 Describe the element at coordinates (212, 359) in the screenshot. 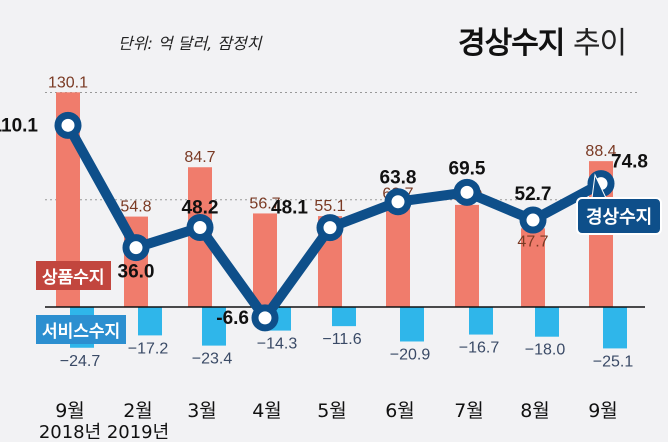

I see `services-value-label: −23.4` at that location.